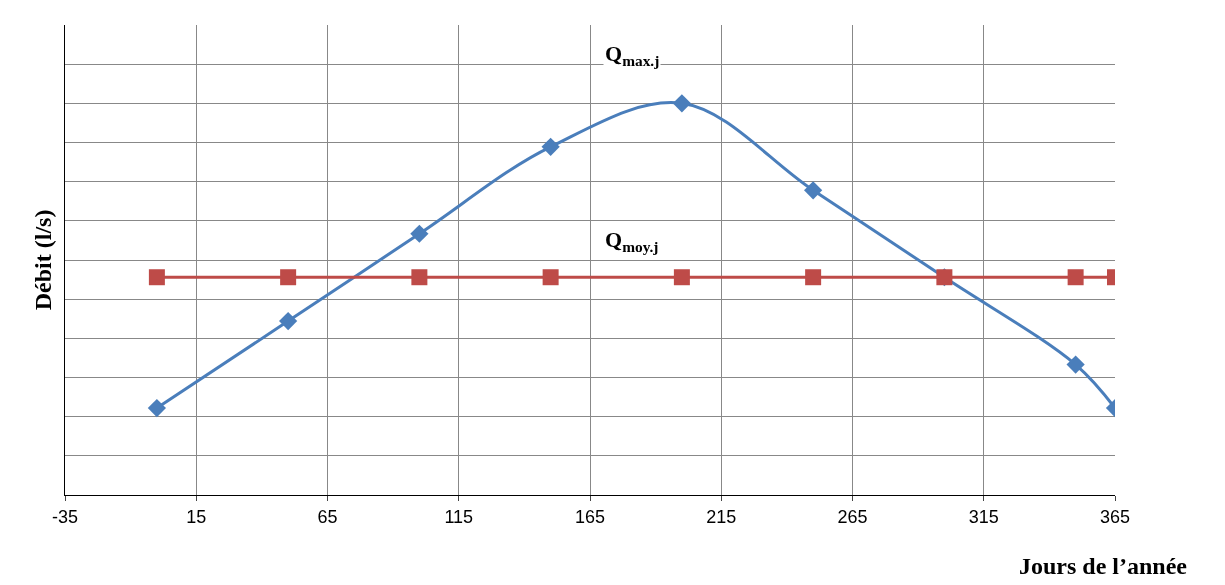 This screenshot has width=1225, height=585. I want to click on x-tick-label: 215, so click(721, 516).